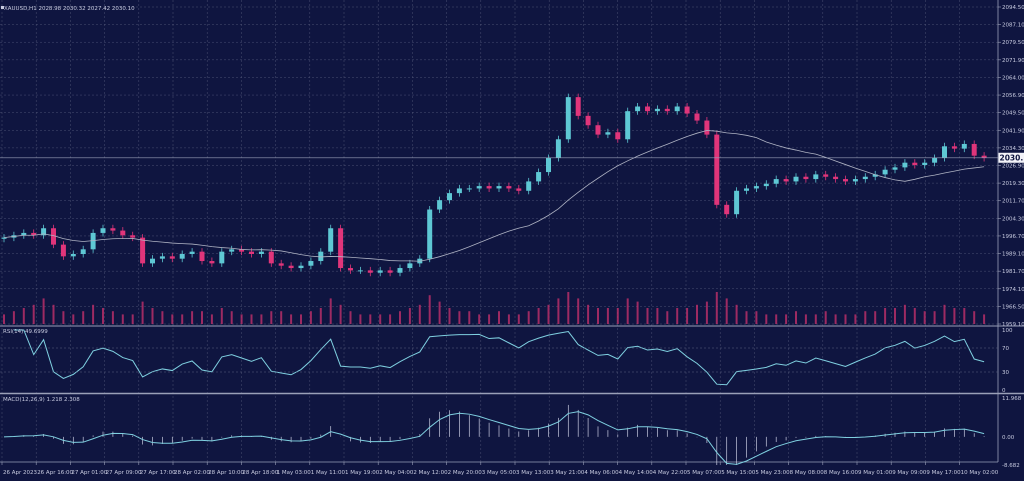  I want to click on time-tick-label: 1 May 19:00, so click(362, 473).